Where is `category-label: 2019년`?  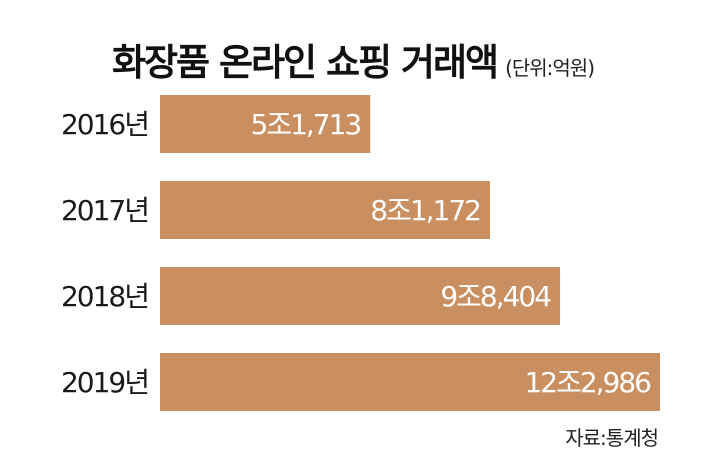
category-label: 2019년 is located at coordinates (104, 382).